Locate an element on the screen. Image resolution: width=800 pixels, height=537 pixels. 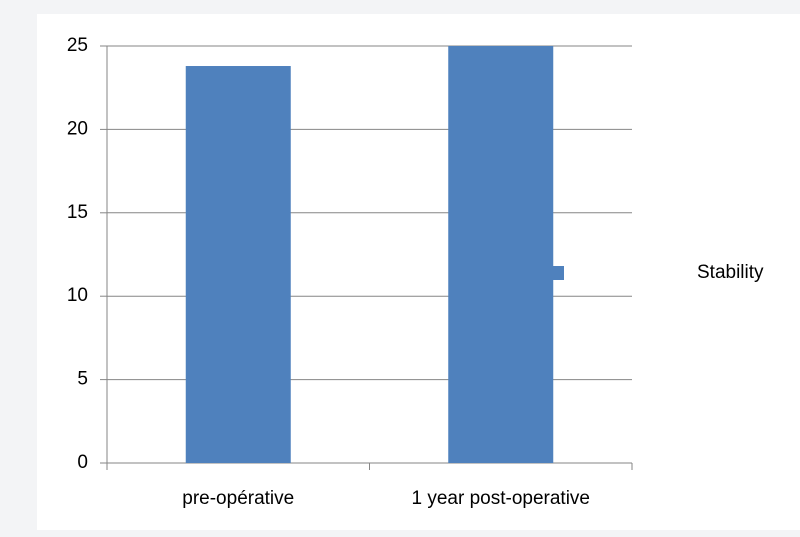
y-tick-label: 25 is located at coordinates (77, 45).